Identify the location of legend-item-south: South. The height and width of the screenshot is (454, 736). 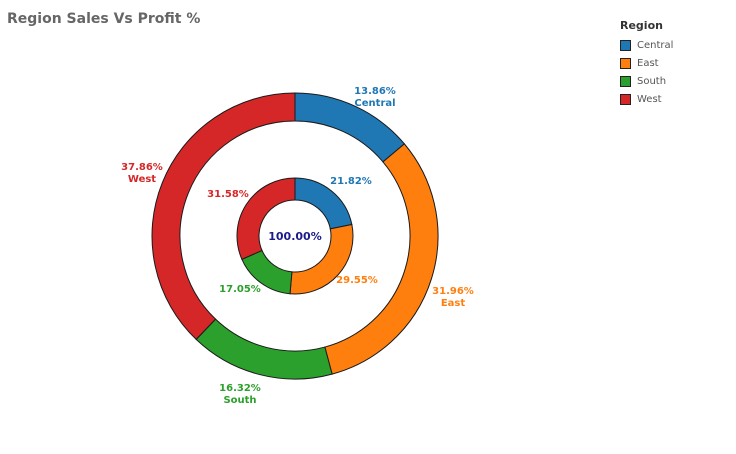
(646, 81).